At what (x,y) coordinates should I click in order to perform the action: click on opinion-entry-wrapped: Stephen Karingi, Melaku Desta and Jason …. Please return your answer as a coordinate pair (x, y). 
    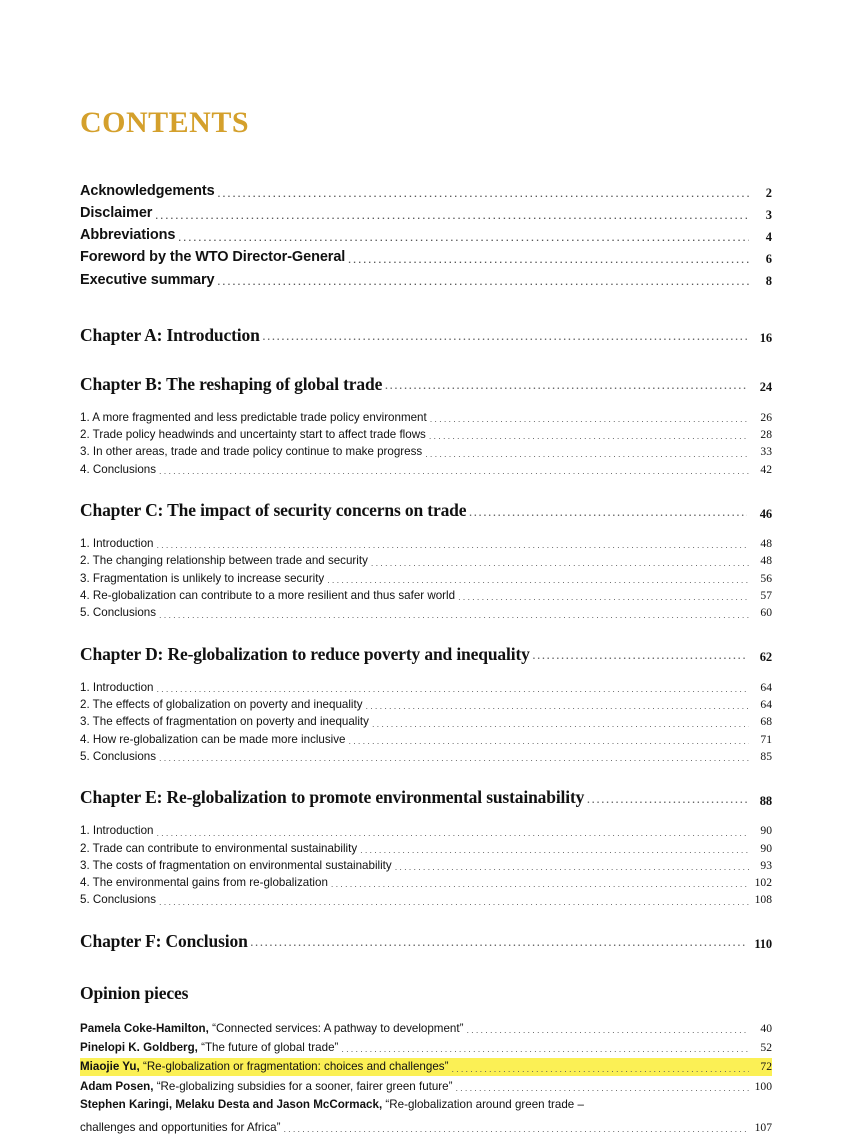
    Looking at the image, I should click on (426, 1116).